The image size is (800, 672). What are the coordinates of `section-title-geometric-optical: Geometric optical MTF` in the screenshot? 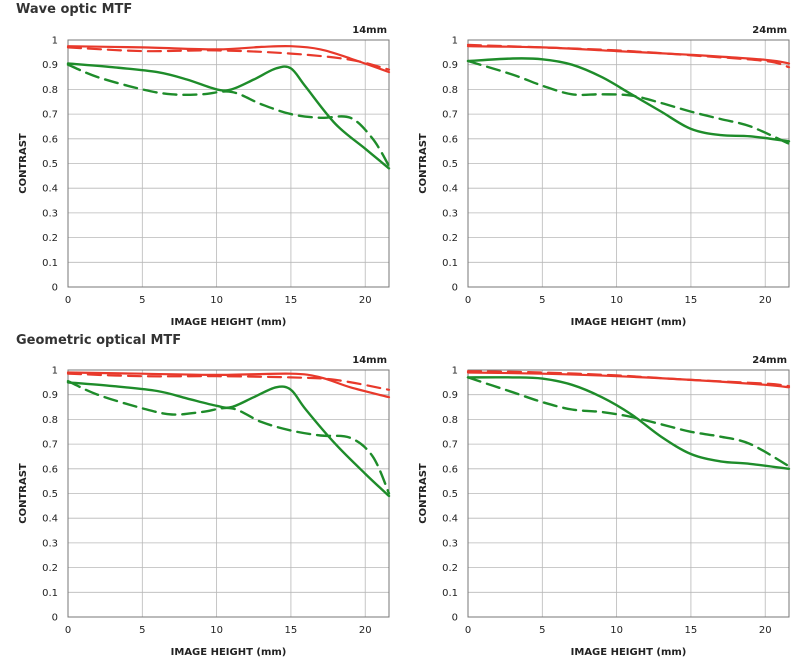 It's located at (99, 340).